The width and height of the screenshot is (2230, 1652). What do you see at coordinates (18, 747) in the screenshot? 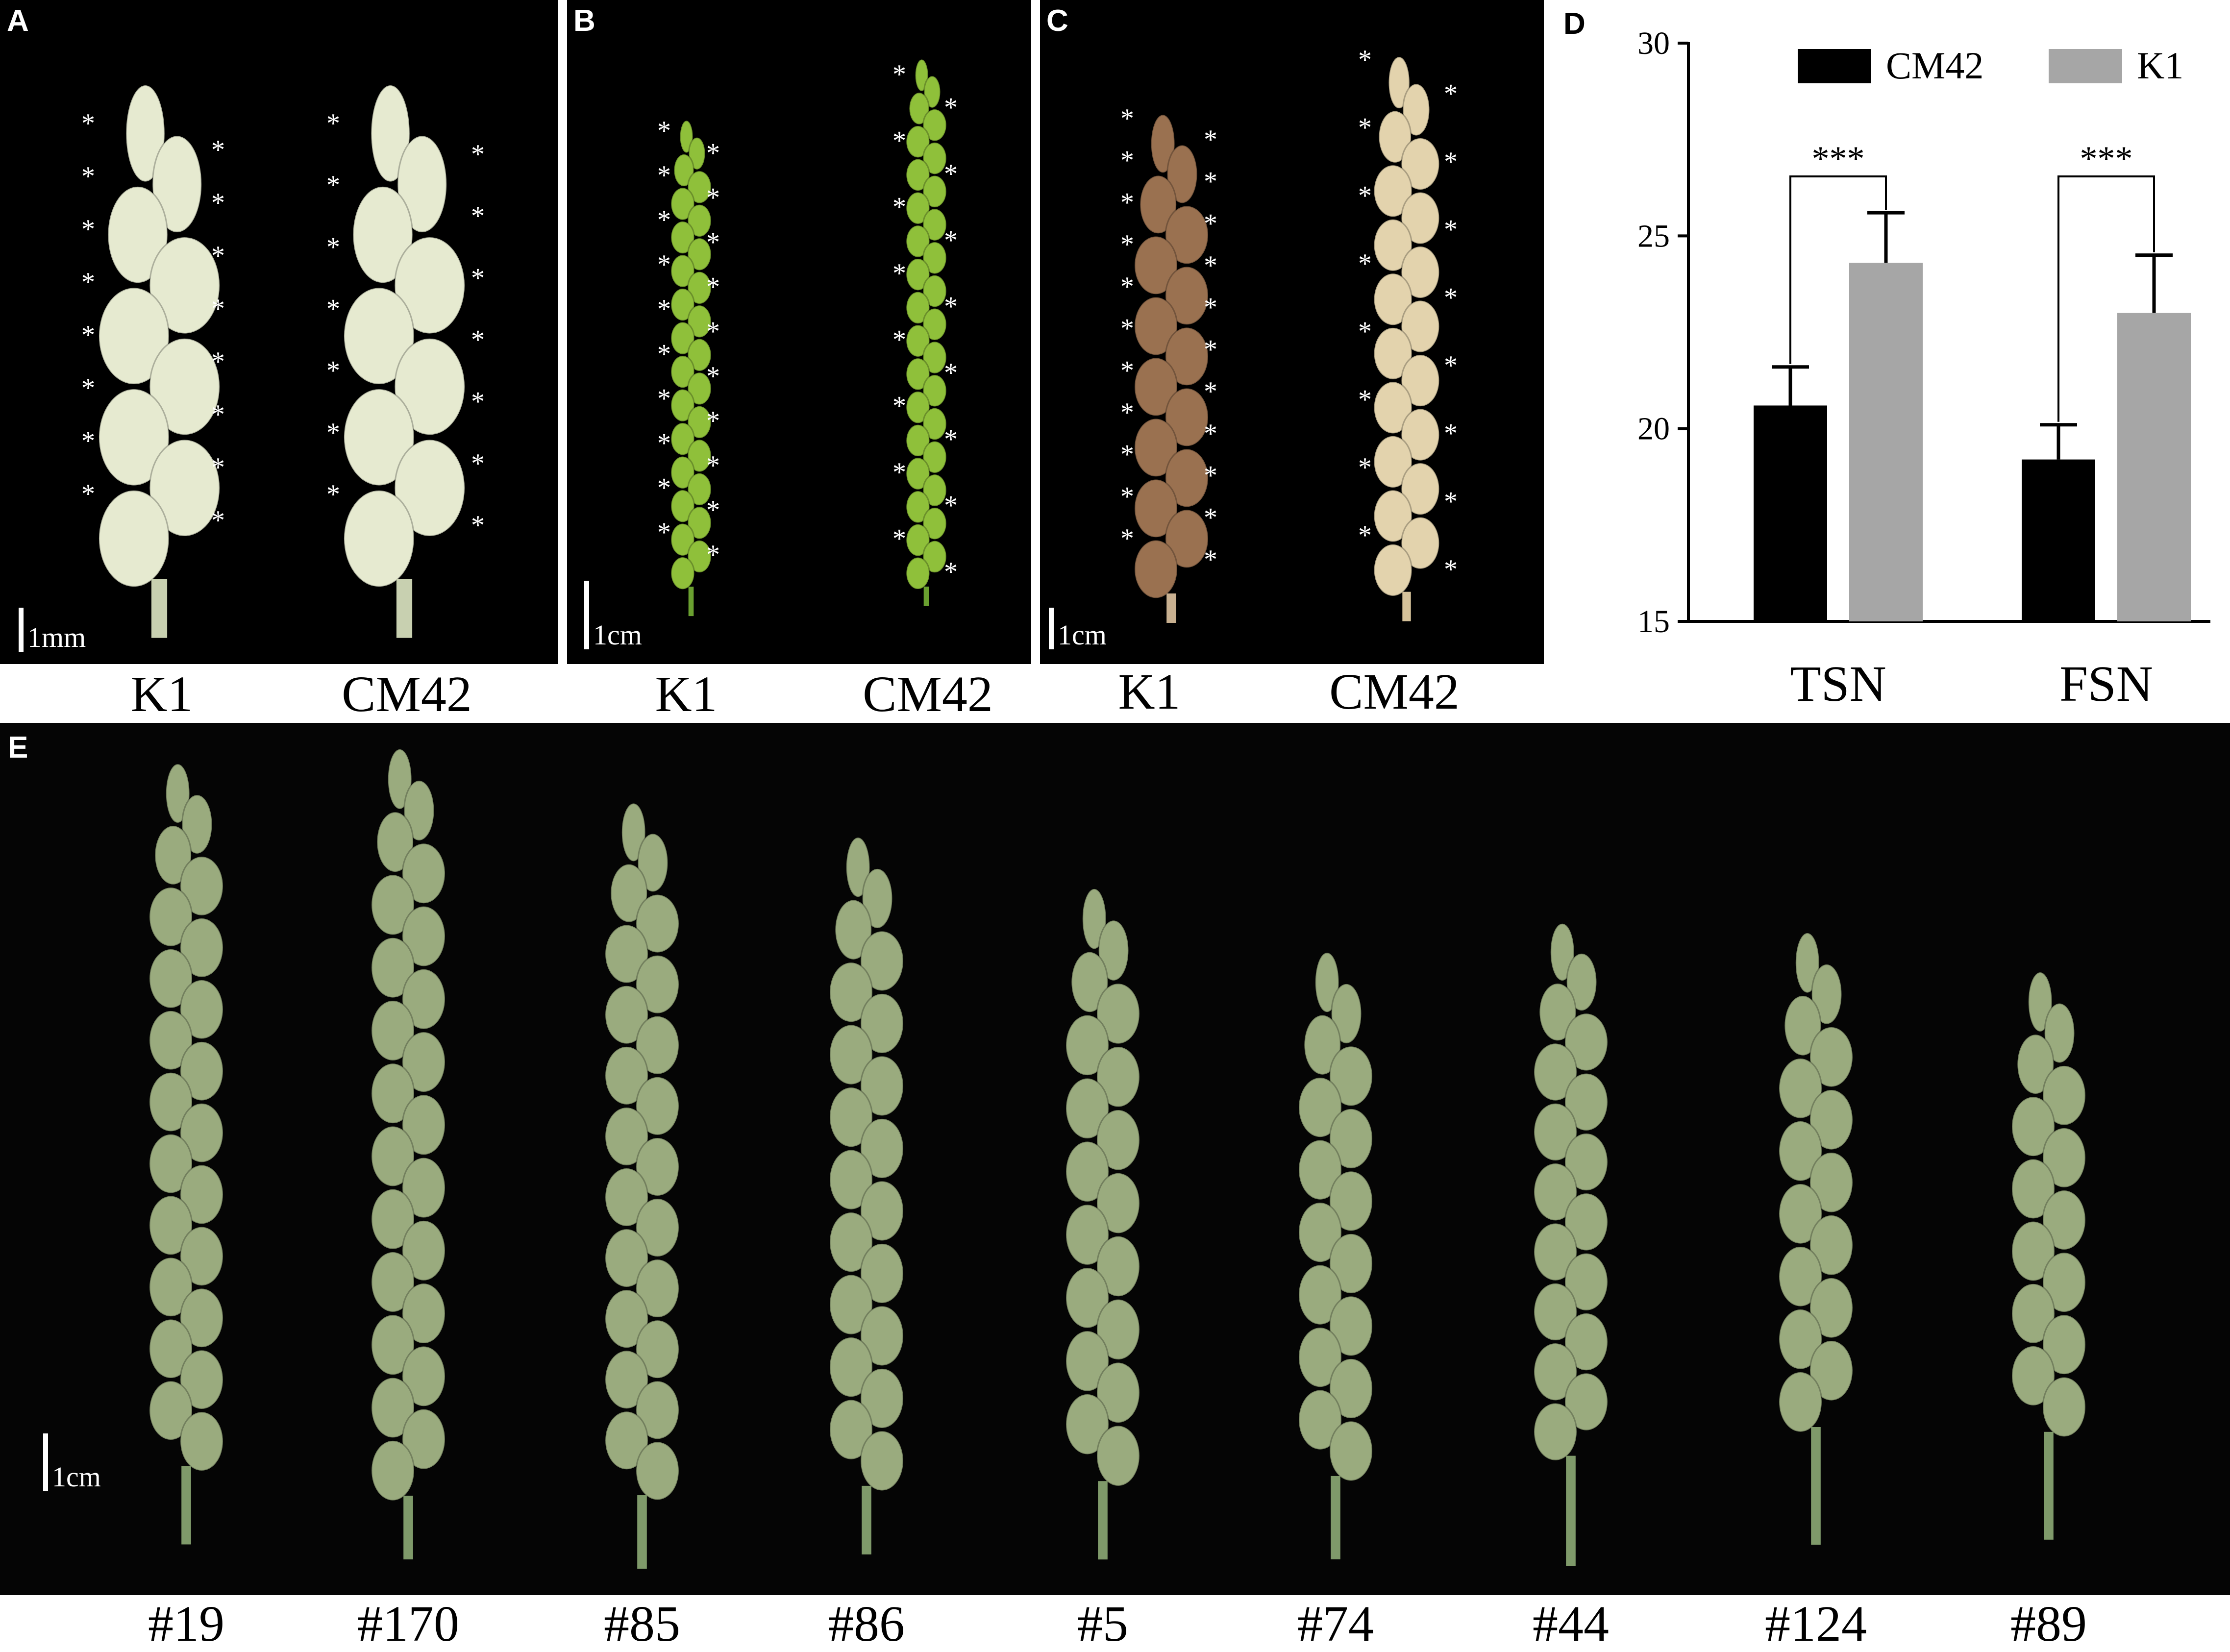
I see `panel-e-letter: E` at bounding box center [18, 747].